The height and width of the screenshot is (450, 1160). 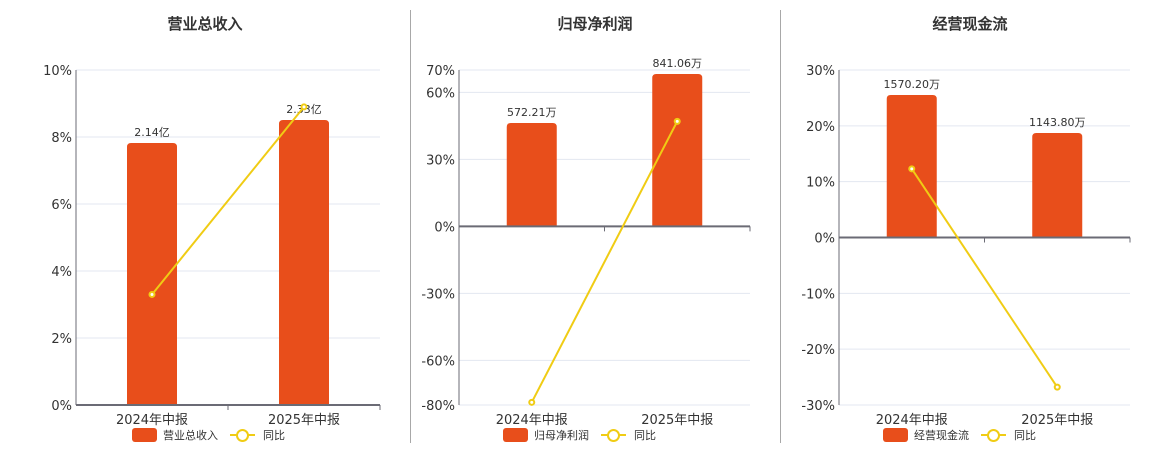 I want to click on y-tick-label: 2%, so click(x=61, y=339).